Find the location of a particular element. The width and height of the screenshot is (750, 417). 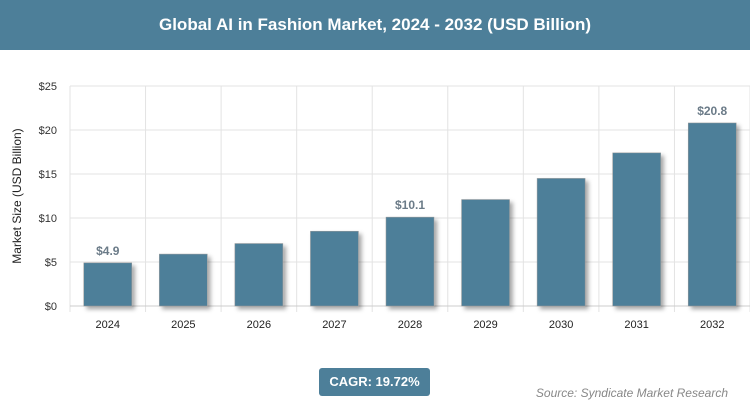

data-label: $4.9 is located at coordinates (108, 251).